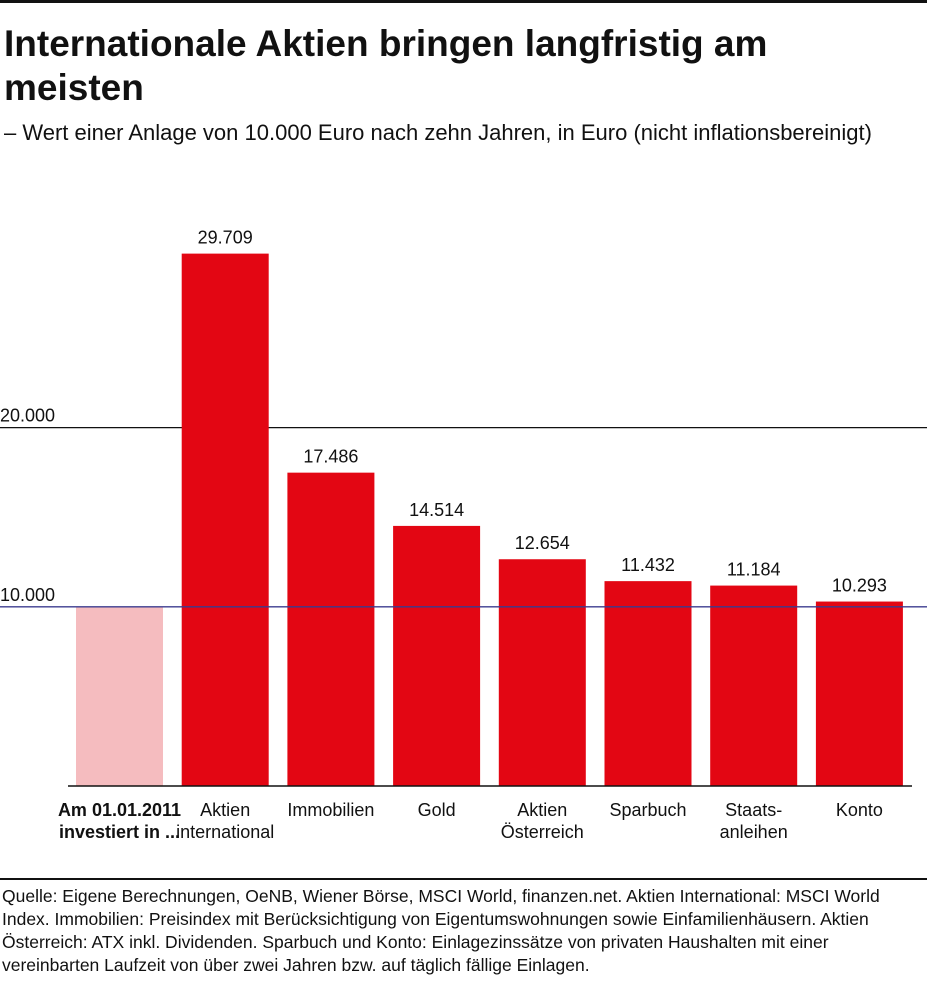 Image resolution: width=927 pixels, height=1000 pixels. What do you see at coordinates (436, 510) in the screenshot?
I see `data-label: 14.514` at bounding box center [436, 510].